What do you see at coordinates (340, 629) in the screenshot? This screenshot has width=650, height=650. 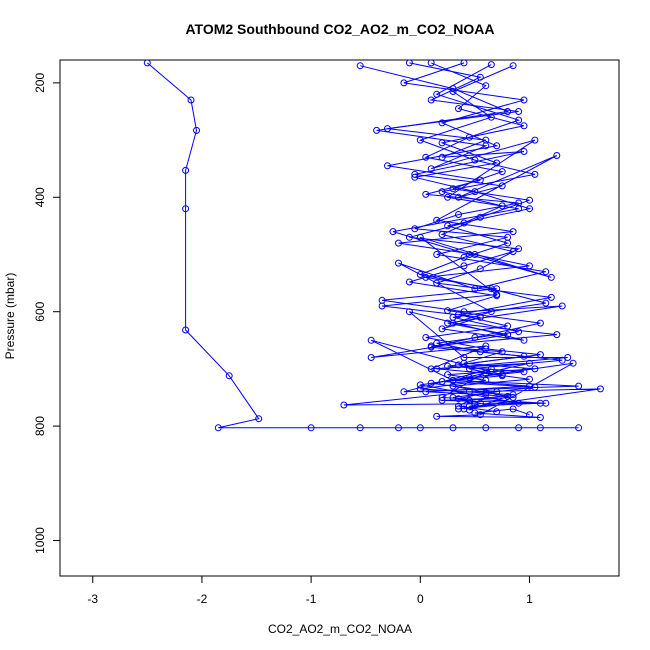 I see `x-axis-label: CO2_AO2_m_CO2_NOAA` at bounding box center [340, 629].